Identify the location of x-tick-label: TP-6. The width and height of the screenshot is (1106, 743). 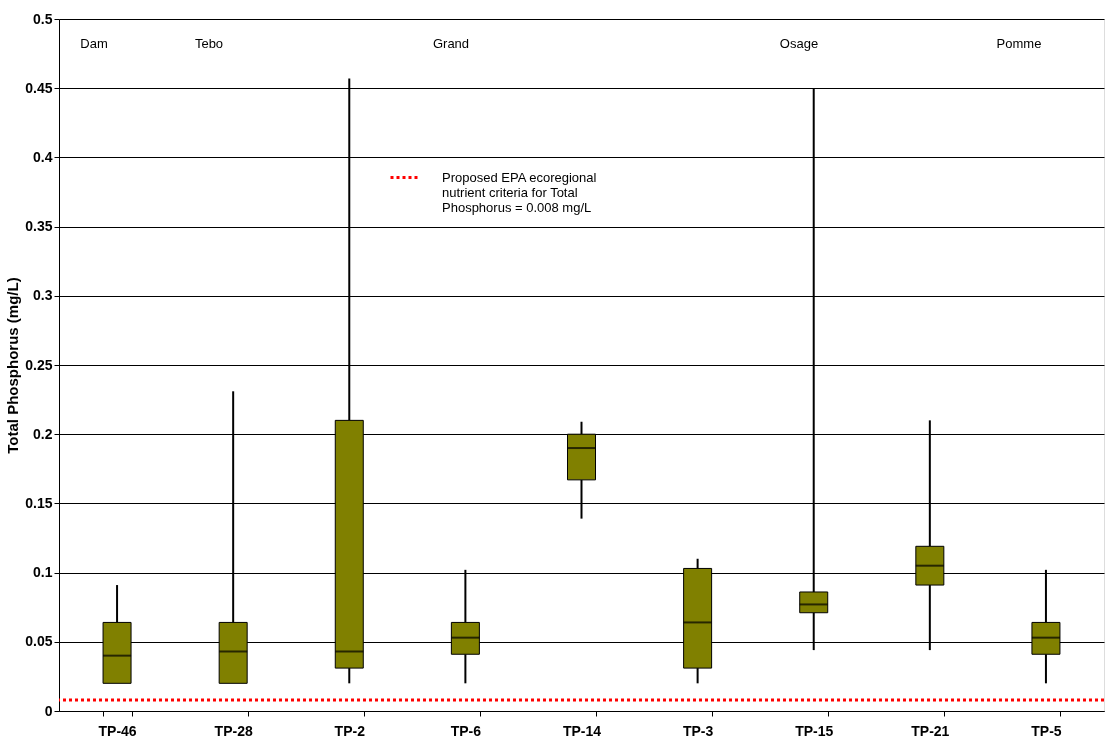
(466, 730).